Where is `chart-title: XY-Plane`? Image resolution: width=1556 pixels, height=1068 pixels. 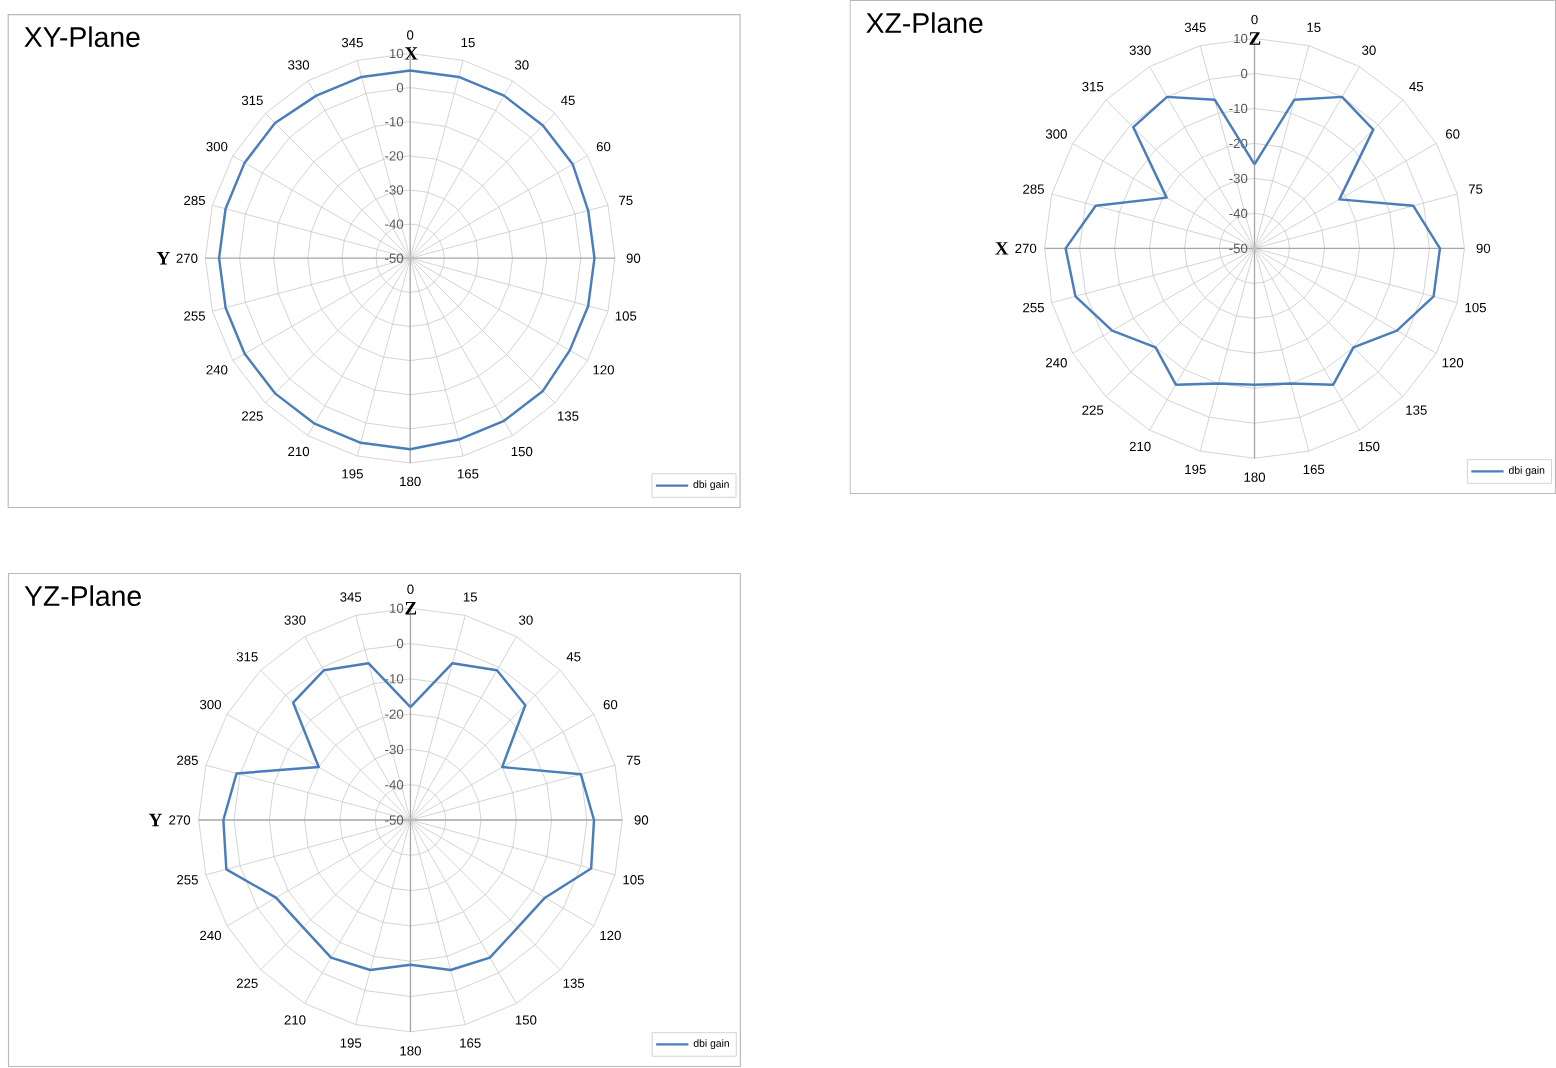 chart-title: XY-Plane is located at coordinates (82, 36).